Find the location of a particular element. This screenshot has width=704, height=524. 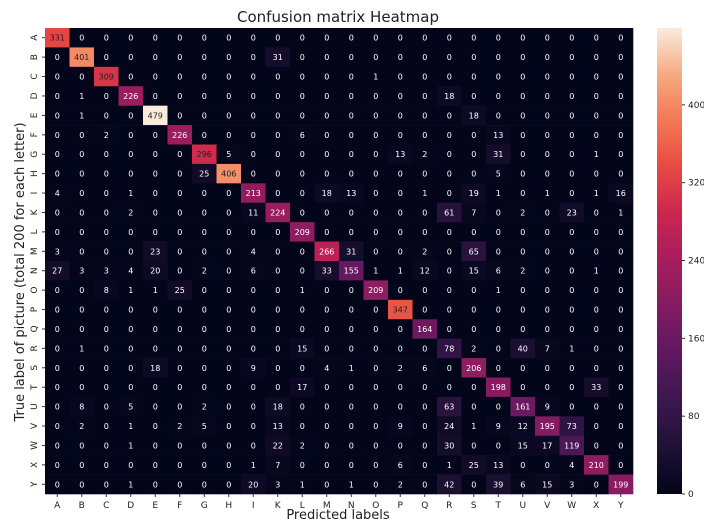

x-tick-label: L is located at coordinates (302, 506).